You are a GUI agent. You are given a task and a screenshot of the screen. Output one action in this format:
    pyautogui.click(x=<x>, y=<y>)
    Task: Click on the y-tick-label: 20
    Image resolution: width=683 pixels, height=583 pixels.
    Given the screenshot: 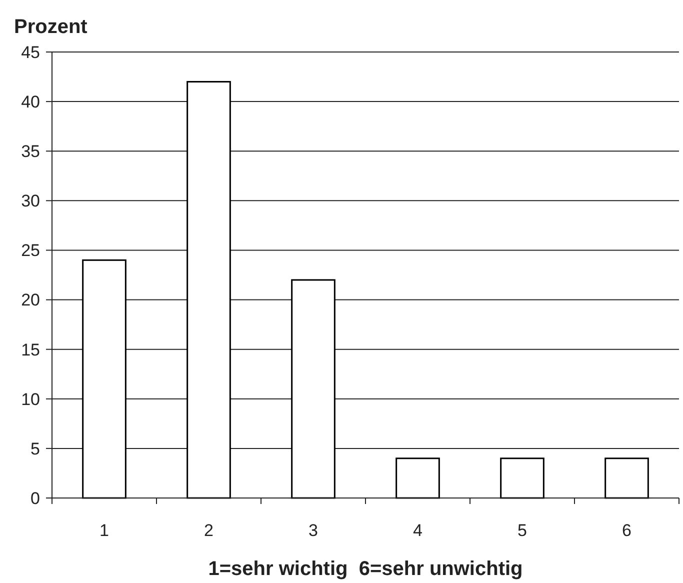 What is the action you would take?
    pyautogui.click(x=30, y=300)
    